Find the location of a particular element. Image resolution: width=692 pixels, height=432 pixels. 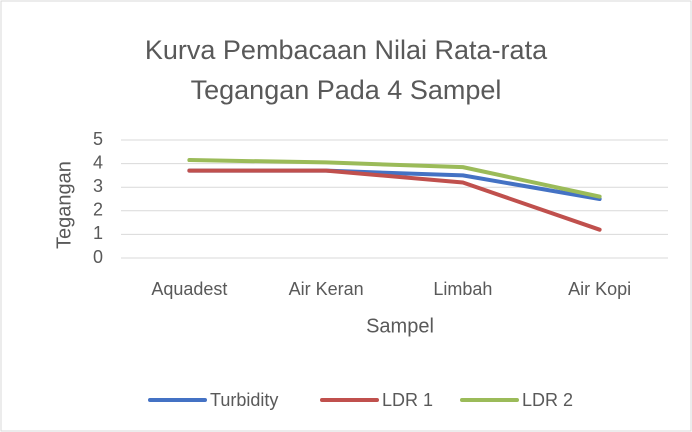

x-tick-label: Air Kopi is located at coordinates (599, 289).